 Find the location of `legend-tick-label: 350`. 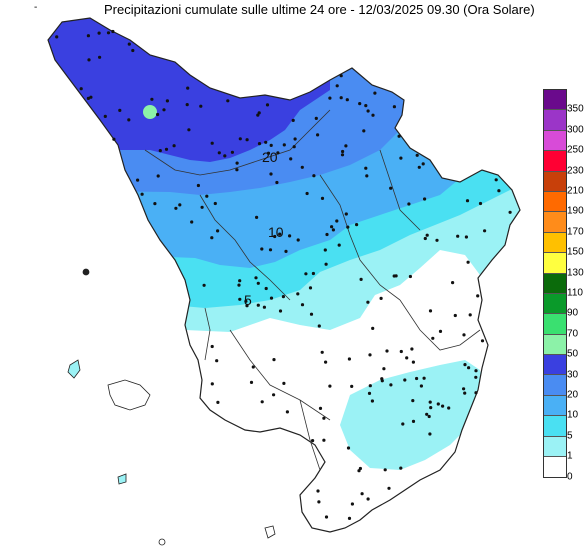

legend-tick-label: 350 is located at coordinates (575, 109).